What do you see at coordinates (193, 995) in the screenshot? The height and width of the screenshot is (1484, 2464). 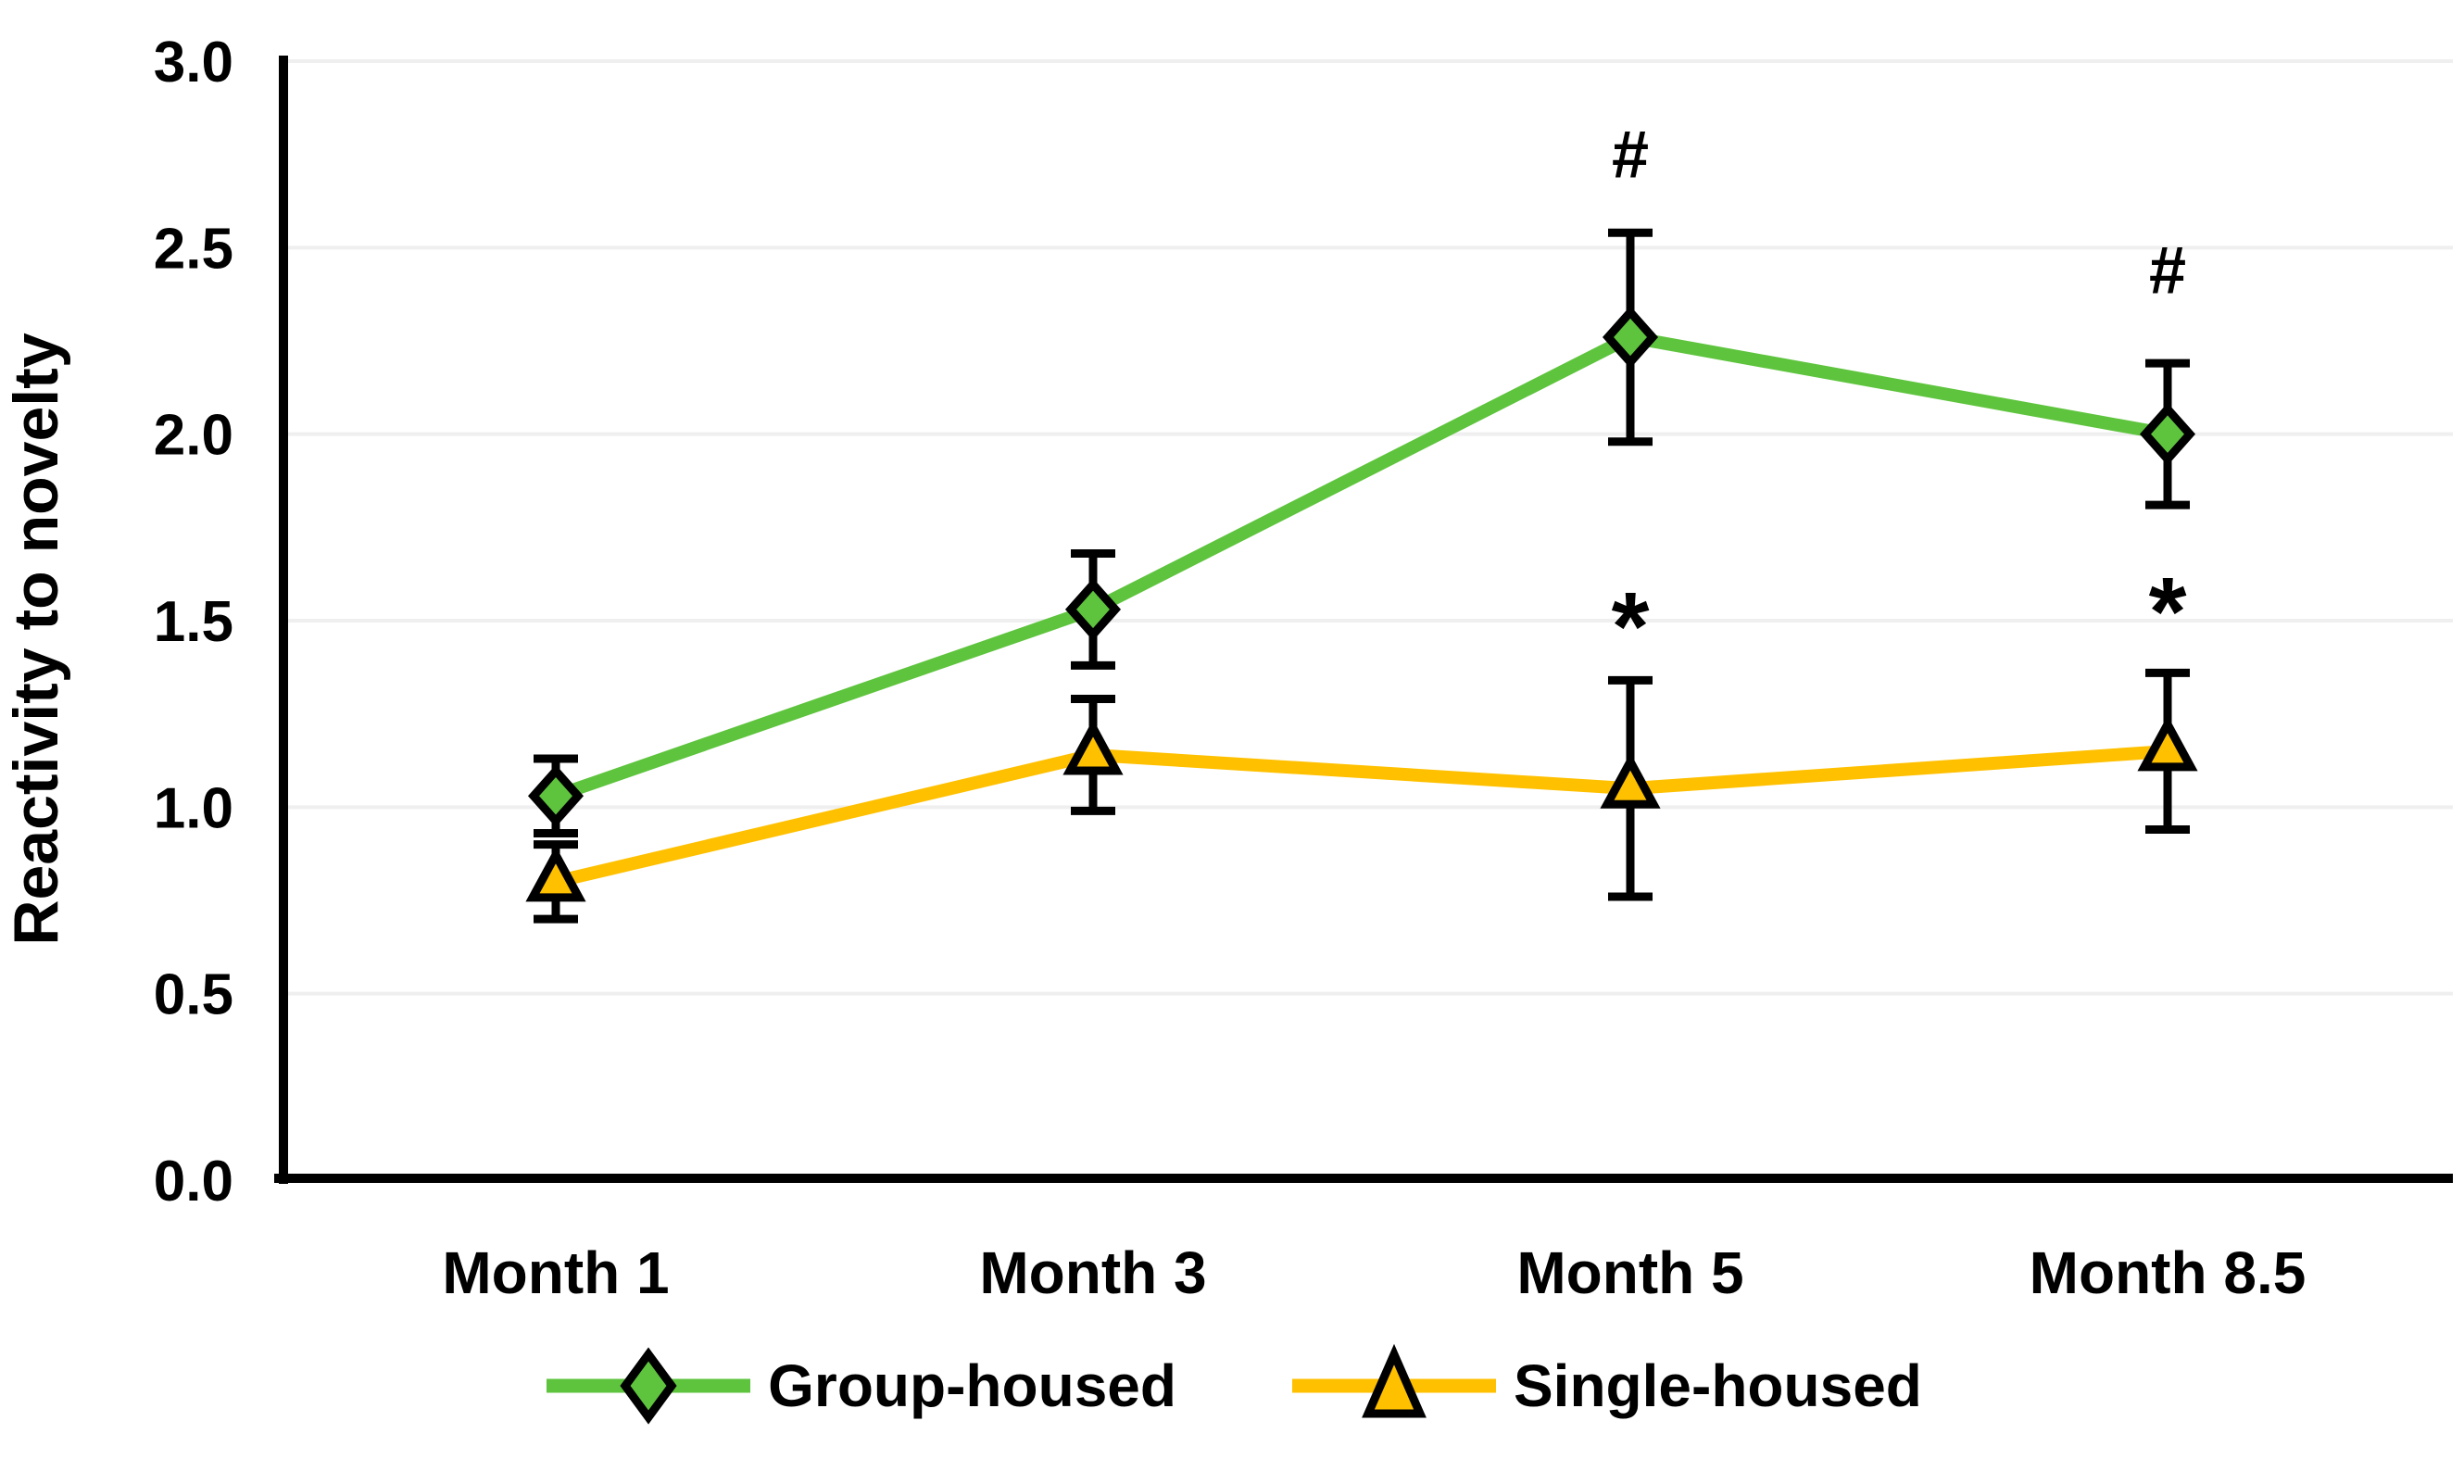 I see `y-tick-label: 0.5` at bounding box center [193, 995].